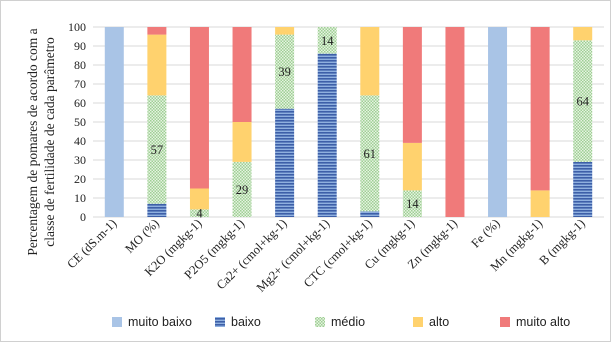 This screenshot has width=611, height=342. Describe the element at coordinates (80, 46) in the screenshot. I see `y-tick-label: 90` at that location.